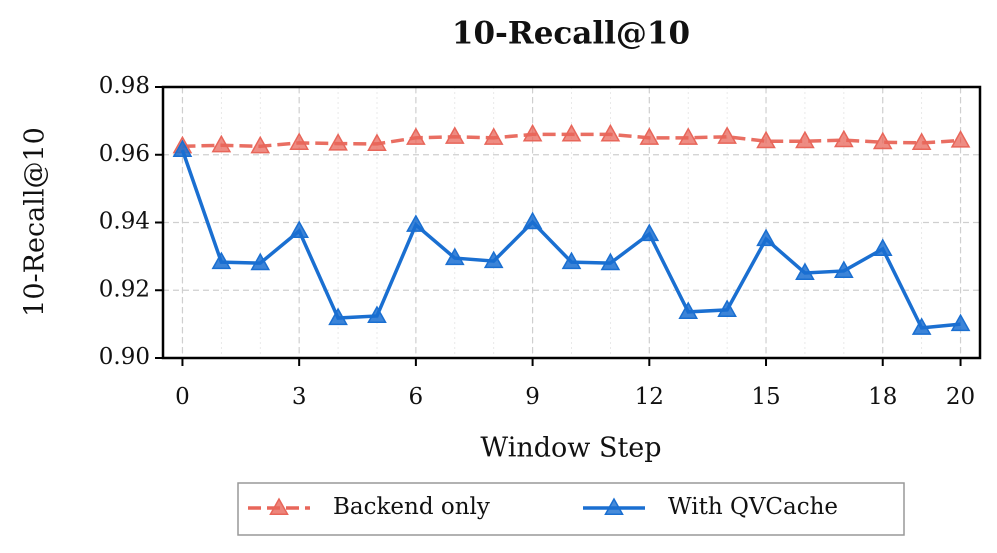 This screenshot has height=553, width=997. Describe the element at coordinates (182, 397) in the screenshot. I see `x-tick-label: 0` at that location.